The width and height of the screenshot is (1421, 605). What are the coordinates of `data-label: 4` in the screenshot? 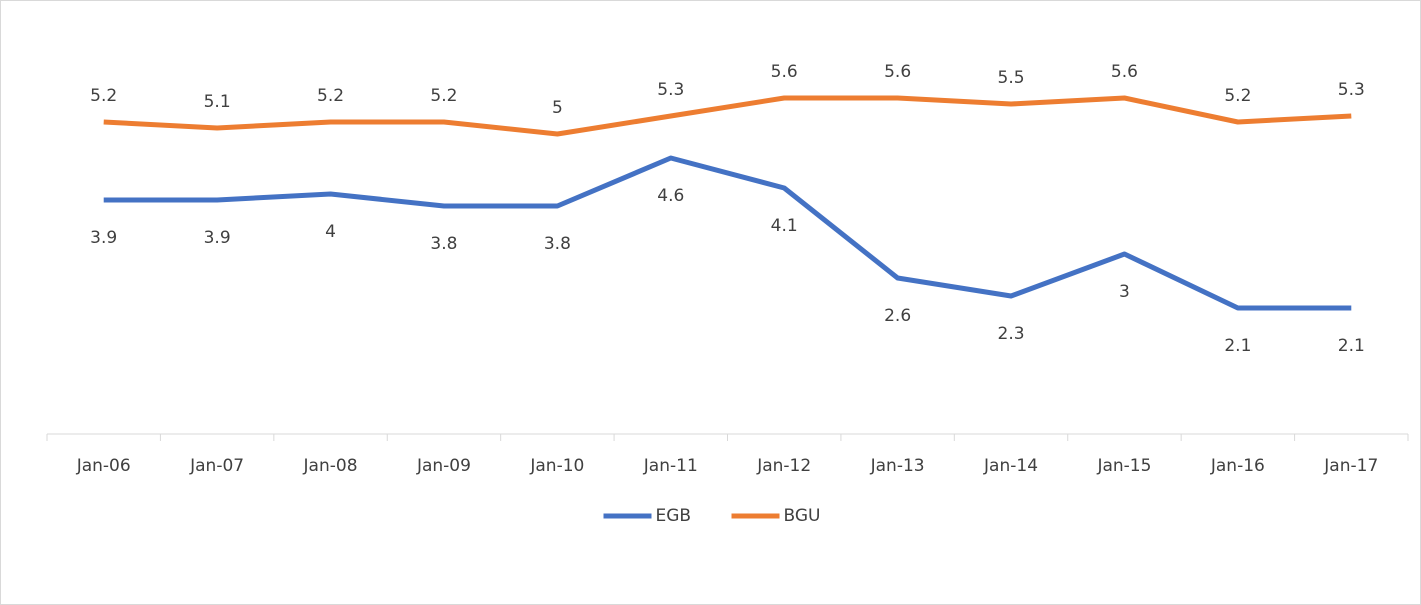 It's located at (330, 232).